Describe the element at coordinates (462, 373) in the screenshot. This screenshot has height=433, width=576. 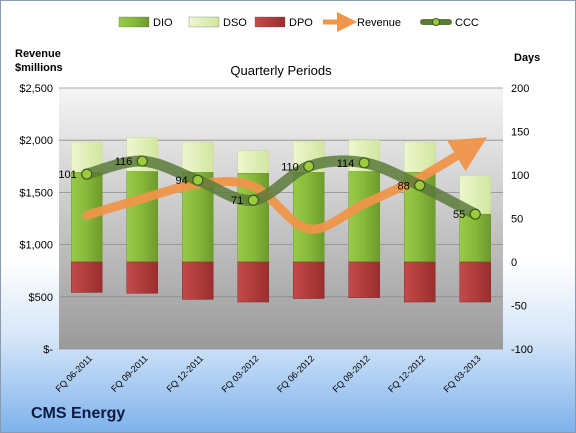
I see `x-tick-label: FQ 03-2013` at that location.